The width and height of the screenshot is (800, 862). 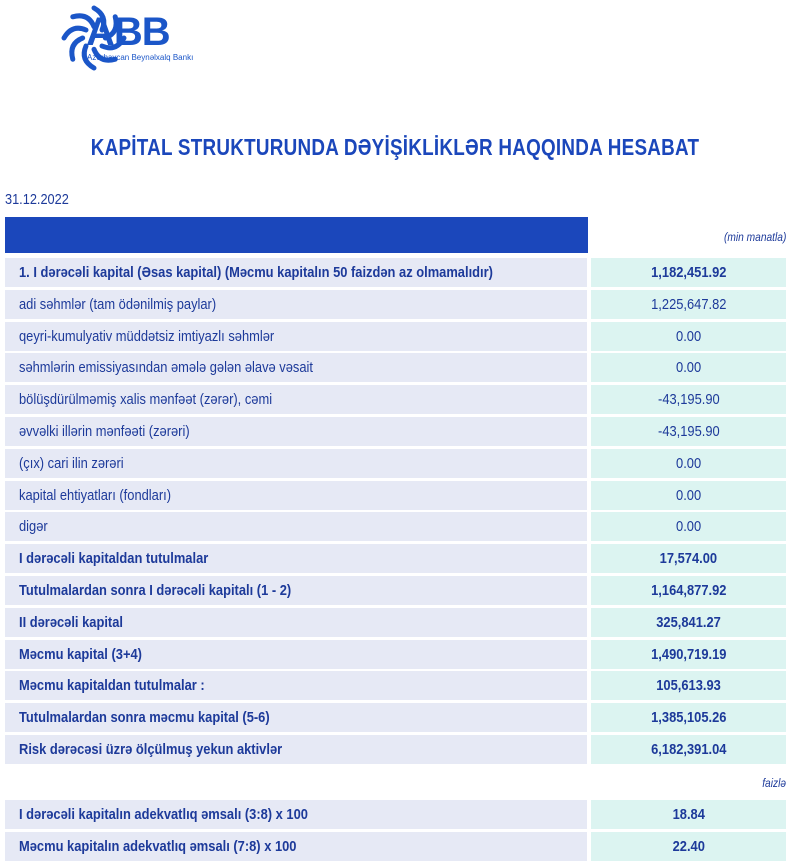 What do you see at coordinates (296, 622) in the screenshot?
I see `row-label: II dərəcəli kapital` at bounding box center [296, 622].